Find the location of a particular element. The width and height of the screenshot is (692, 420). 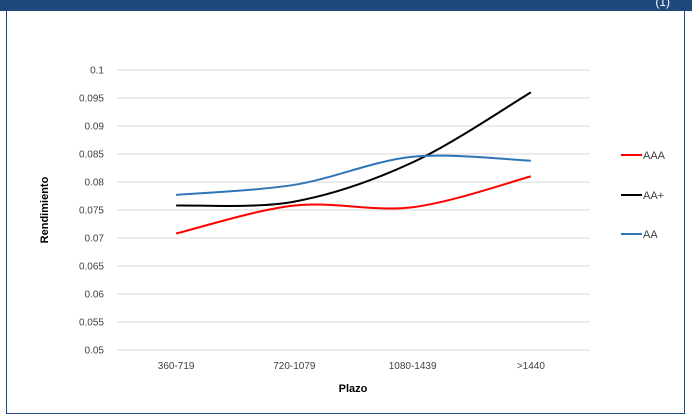

y-tick-label: 0.065 is located at coordinates (91, 267).